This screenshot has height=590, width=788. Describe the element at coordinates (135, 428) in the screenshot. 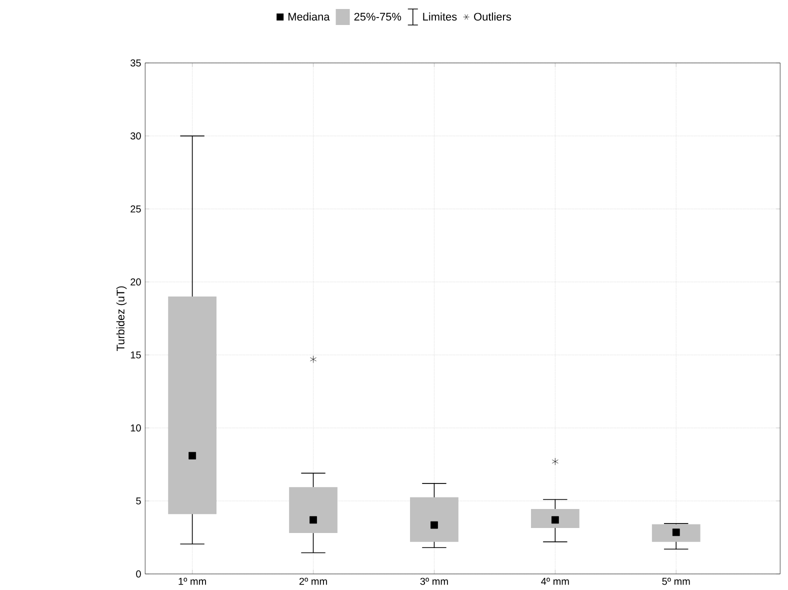

I see `y-tick-label: 10` at that location.